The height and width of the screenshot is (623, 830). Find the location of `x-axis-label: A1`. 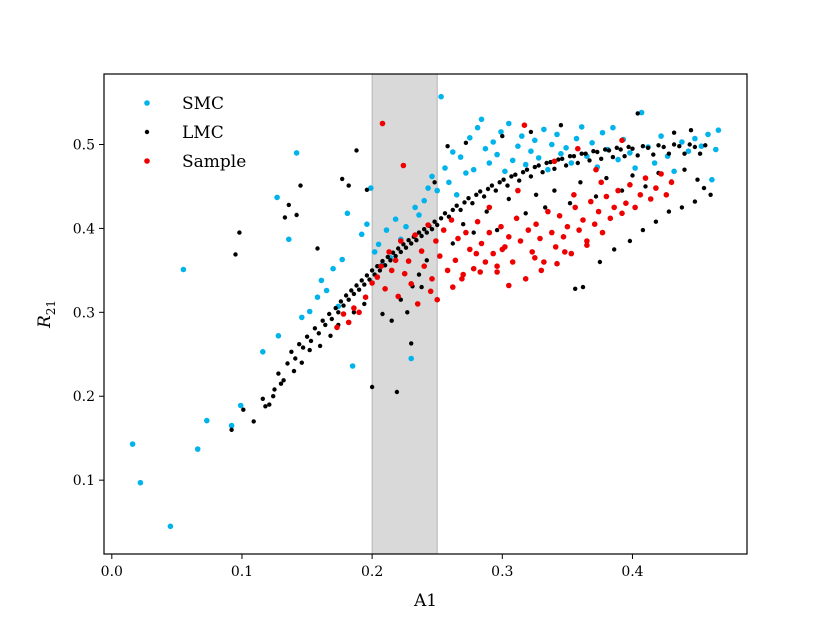

x-axis-label: A1 is located at coordinates (425, 601).